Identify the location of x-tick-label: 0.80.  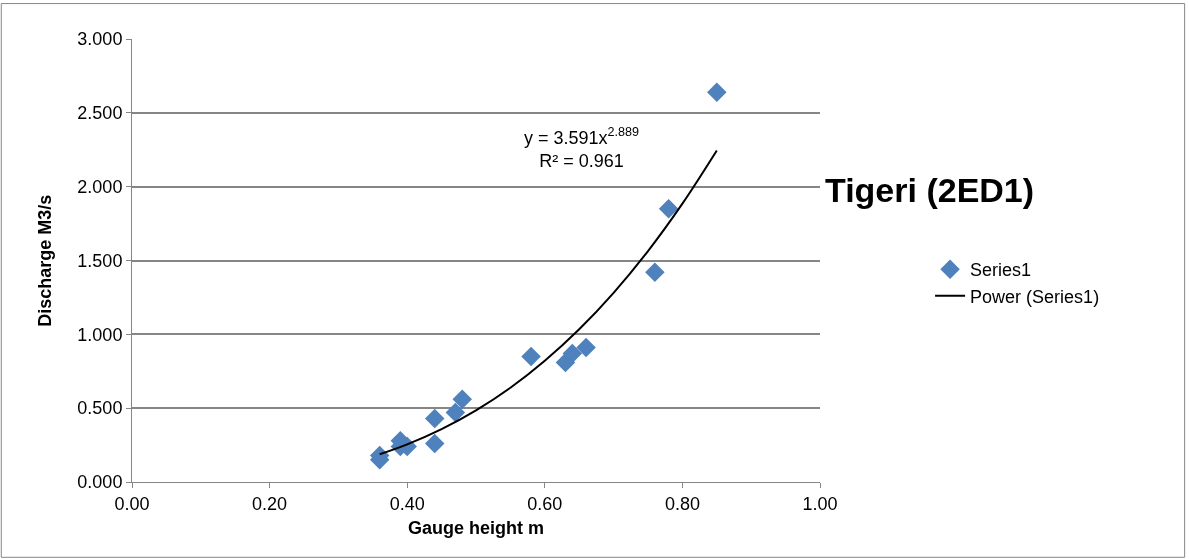
(682, 503).